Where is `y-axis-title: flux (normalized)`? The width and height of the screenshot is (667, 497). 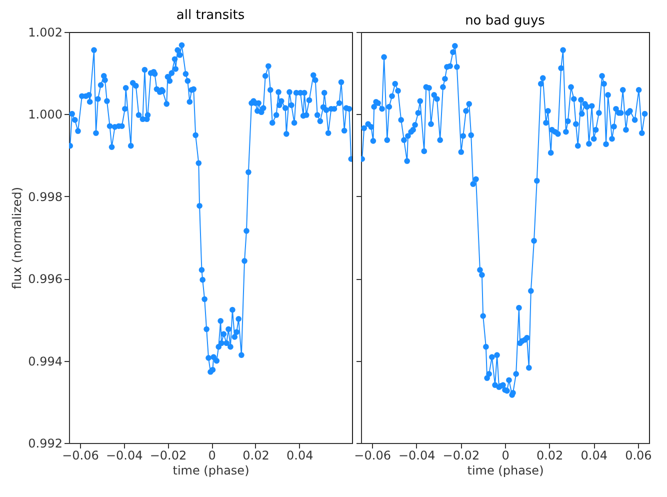
y-axis-title: flux (normalized) is located at coordinates (17, 238).